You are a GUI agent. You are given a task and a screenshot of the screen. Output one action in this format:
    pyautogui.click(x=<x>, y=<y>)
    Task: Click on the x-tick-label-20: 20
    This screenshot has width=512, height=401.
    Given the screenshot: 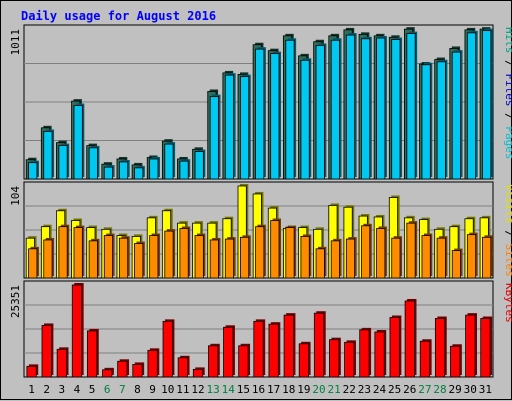 What is the action you would take?
    pyautogui.click(x=318, y=389)
    